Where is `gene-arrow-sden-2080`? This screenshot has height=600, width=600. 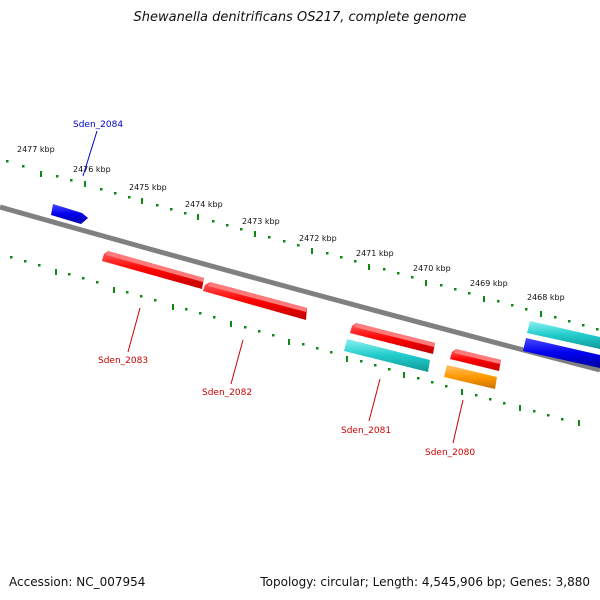 gene-arrow-sden-2080 is located at coordinates (470, 377).